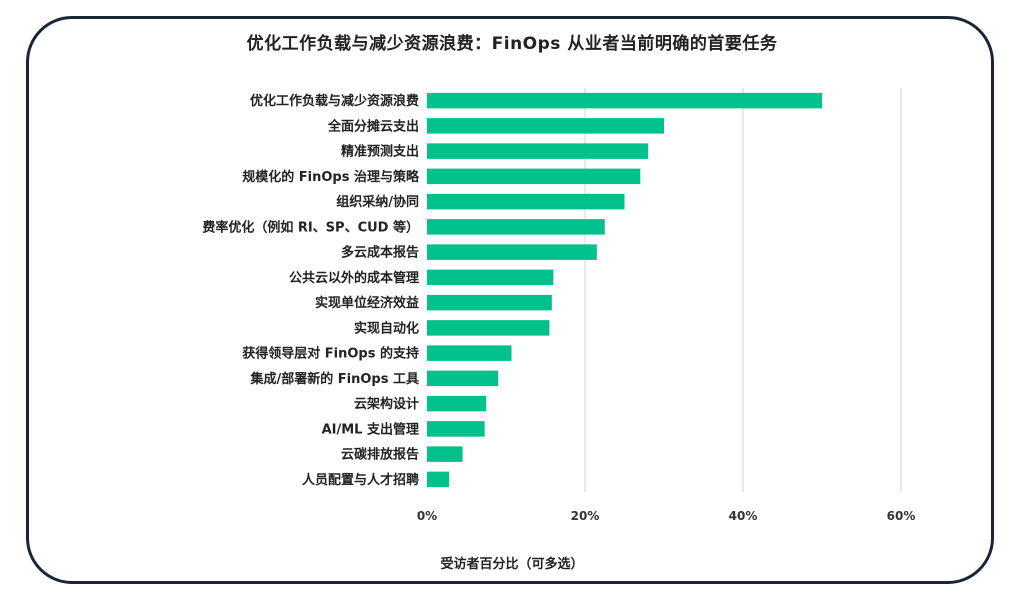 The height and width of the screenshot is (607, 1024). Describe the element at coordinates (427, 516) in the screenshot. I see `x-tick-label: 0%` at that location.